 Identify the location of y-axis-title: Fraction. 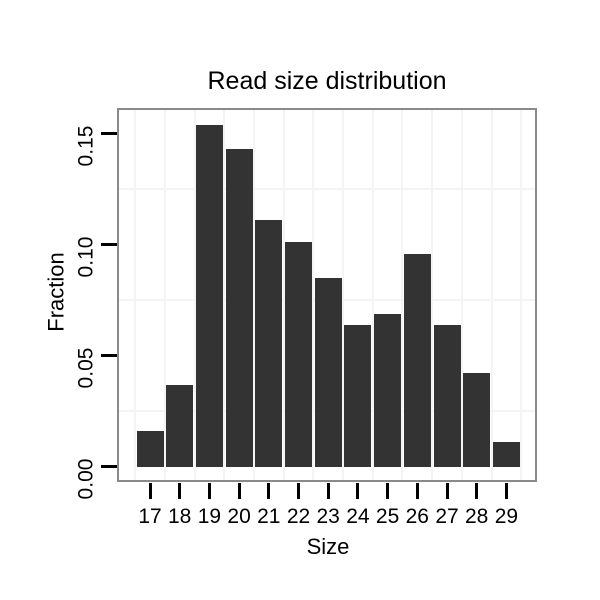
(56, 292).